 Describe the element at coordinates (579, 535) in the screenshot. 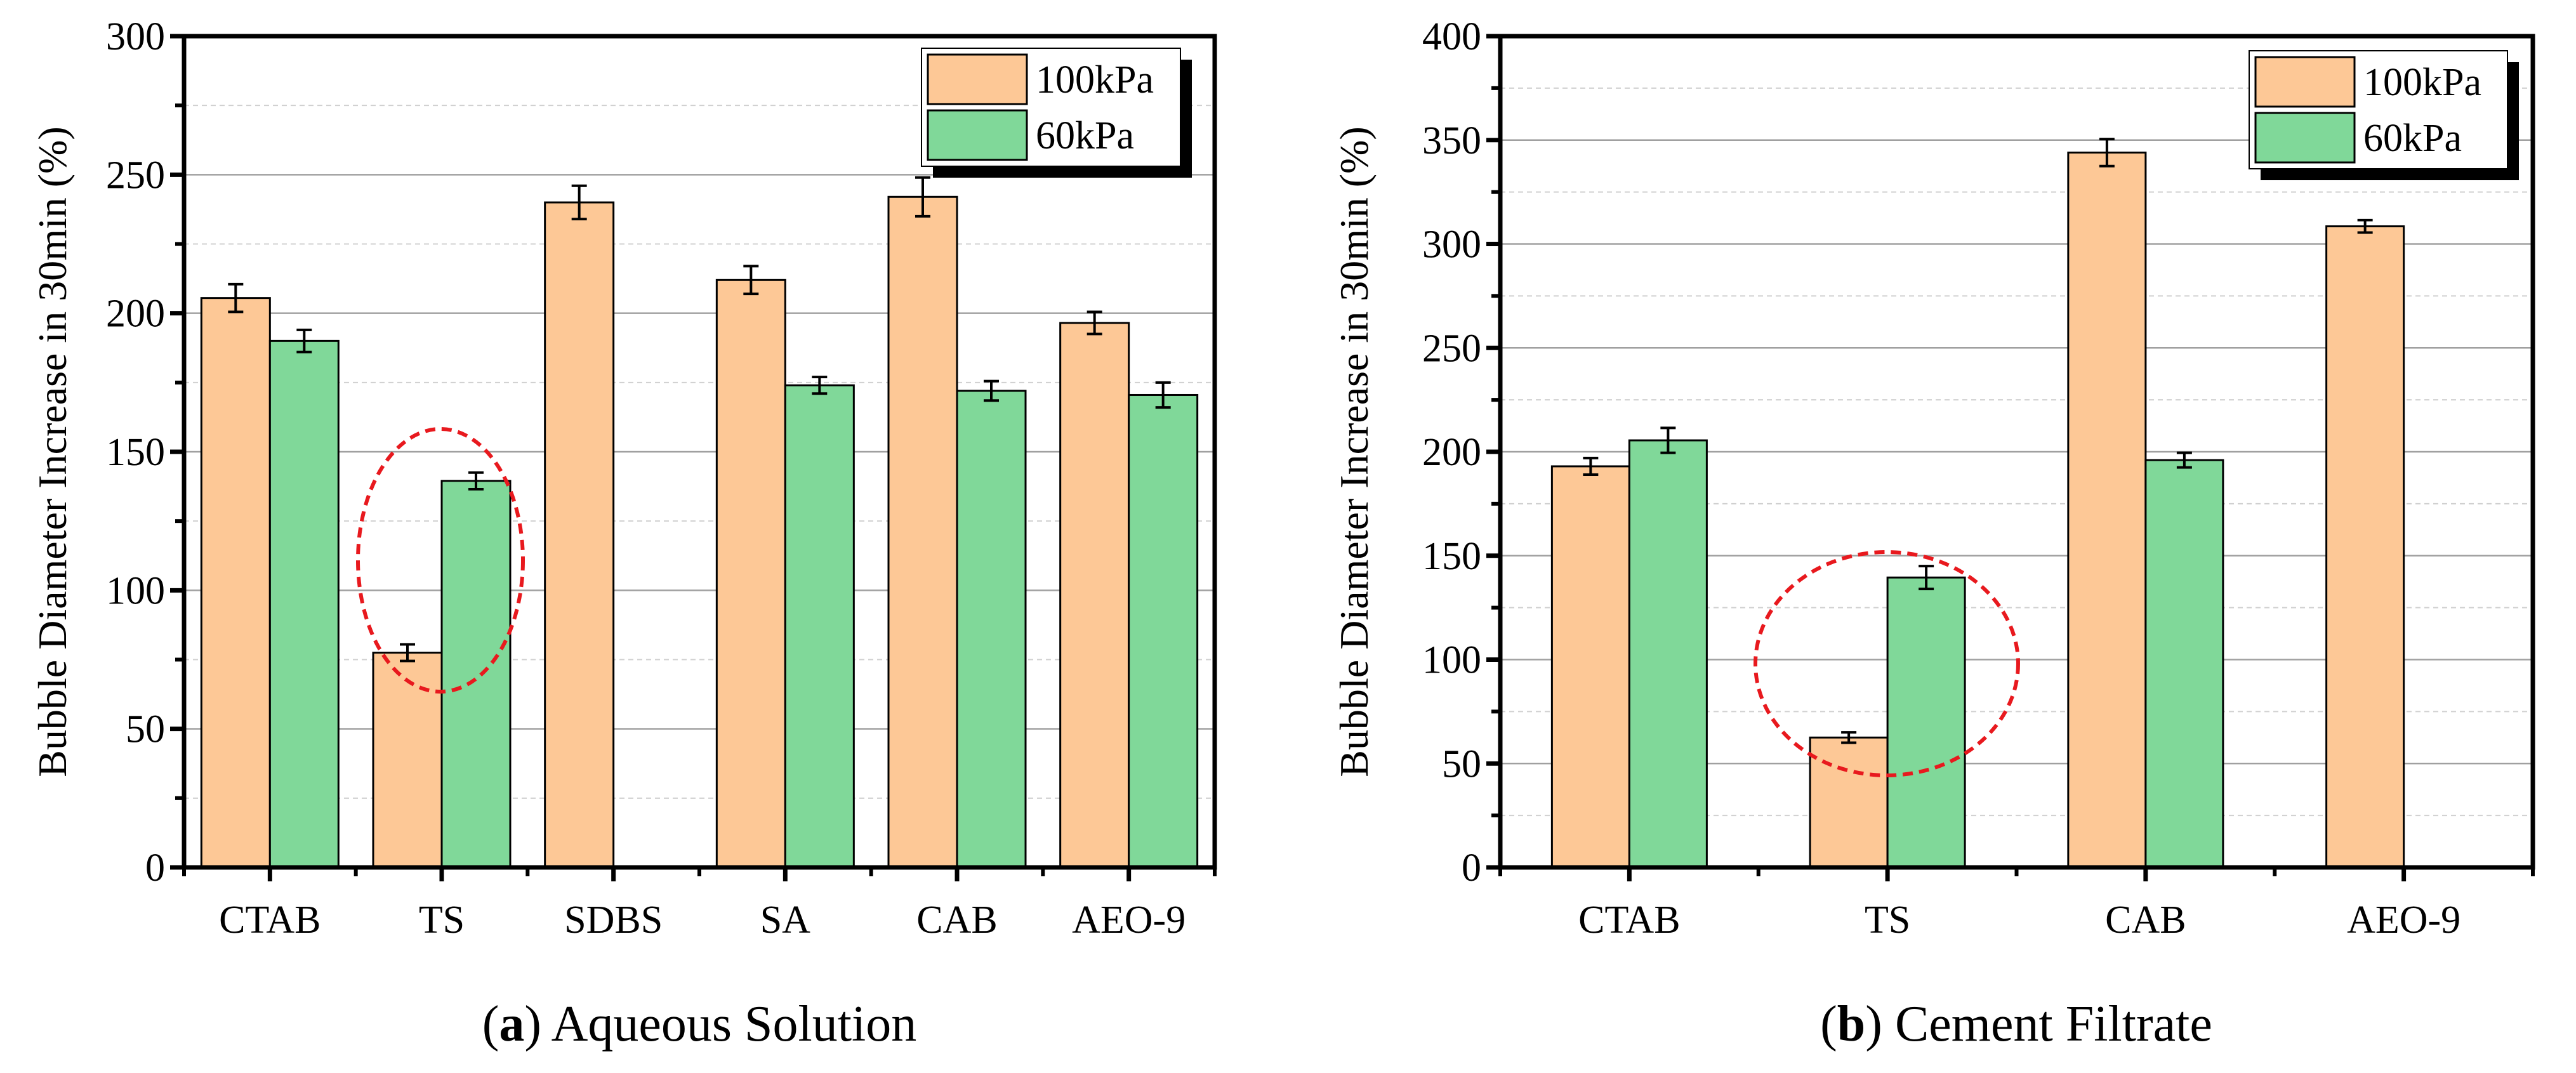

I see `bar-100kPa-SDBS` at that location.